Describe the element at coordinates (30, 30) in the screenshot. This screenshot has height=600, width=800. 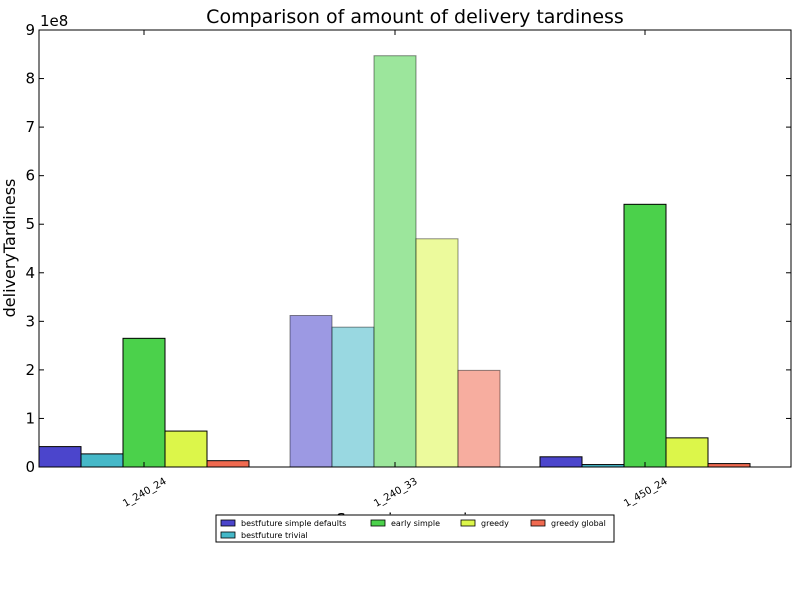
I see `y-tick-label: 9` at that location.